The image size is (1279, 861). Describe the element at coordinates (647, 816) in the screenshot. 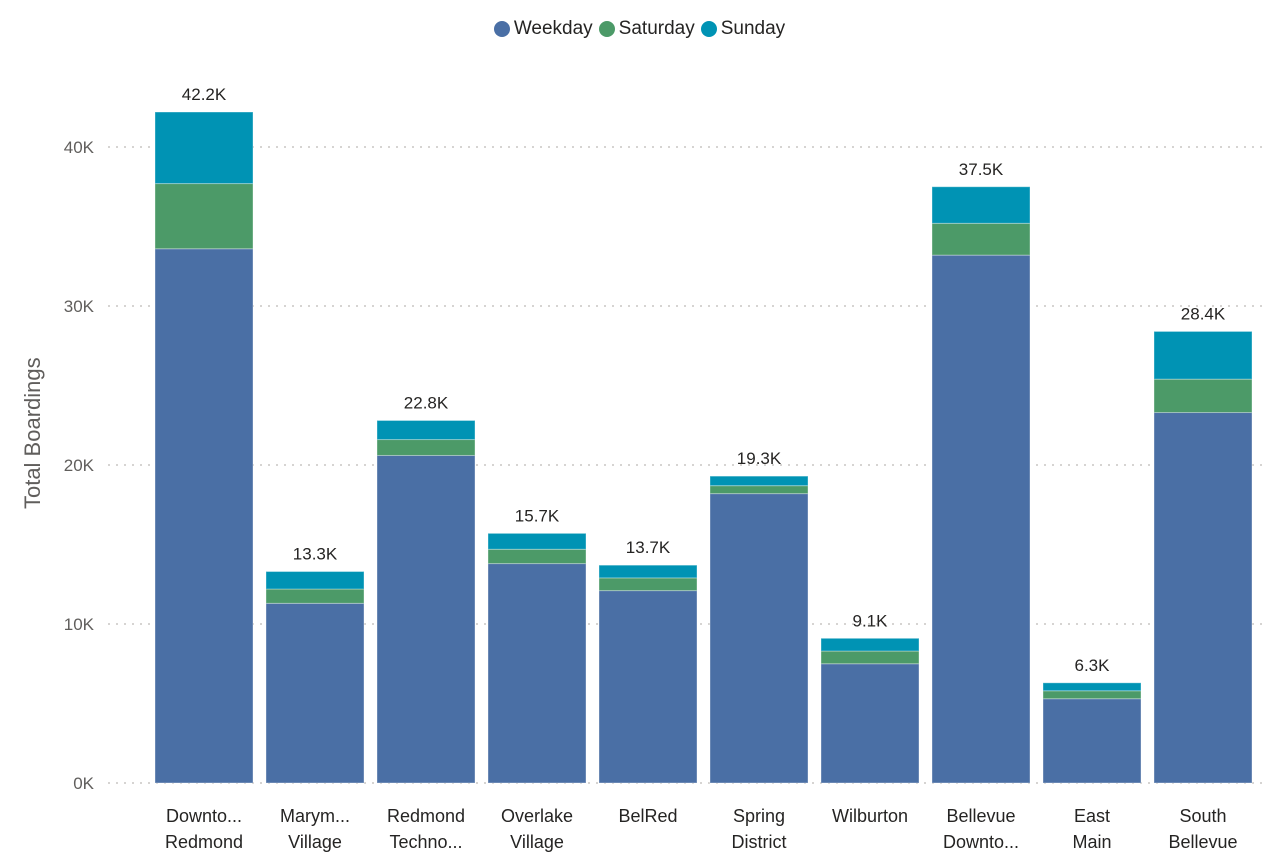

I see `x-category-label: BelRed` at that location.